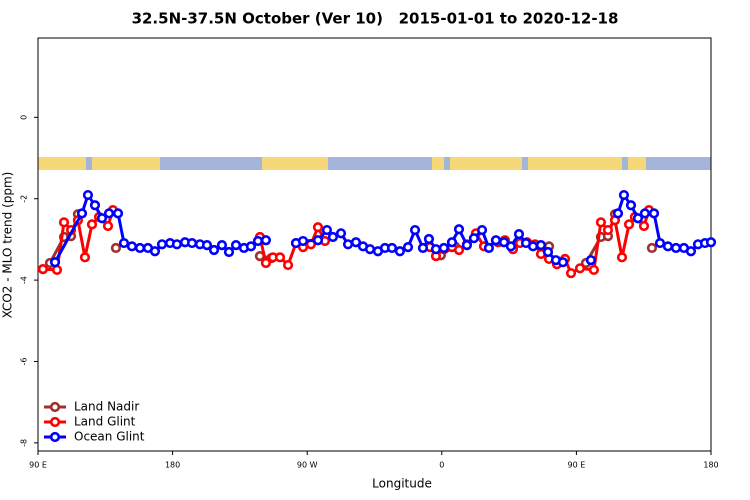  Describe the element at coordinates (374, 163) in the screenshot. I see `land-ocean-strip` at that location.